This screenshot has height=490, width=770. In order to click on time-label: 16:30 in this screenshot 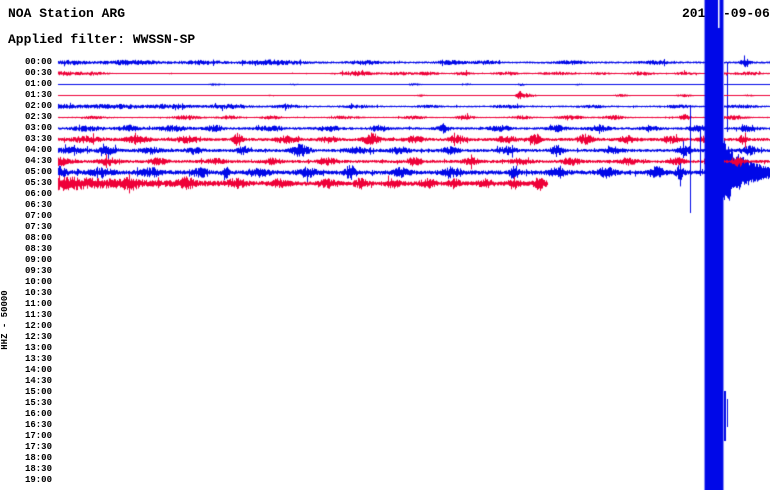, I will do `click(38, 424)`.